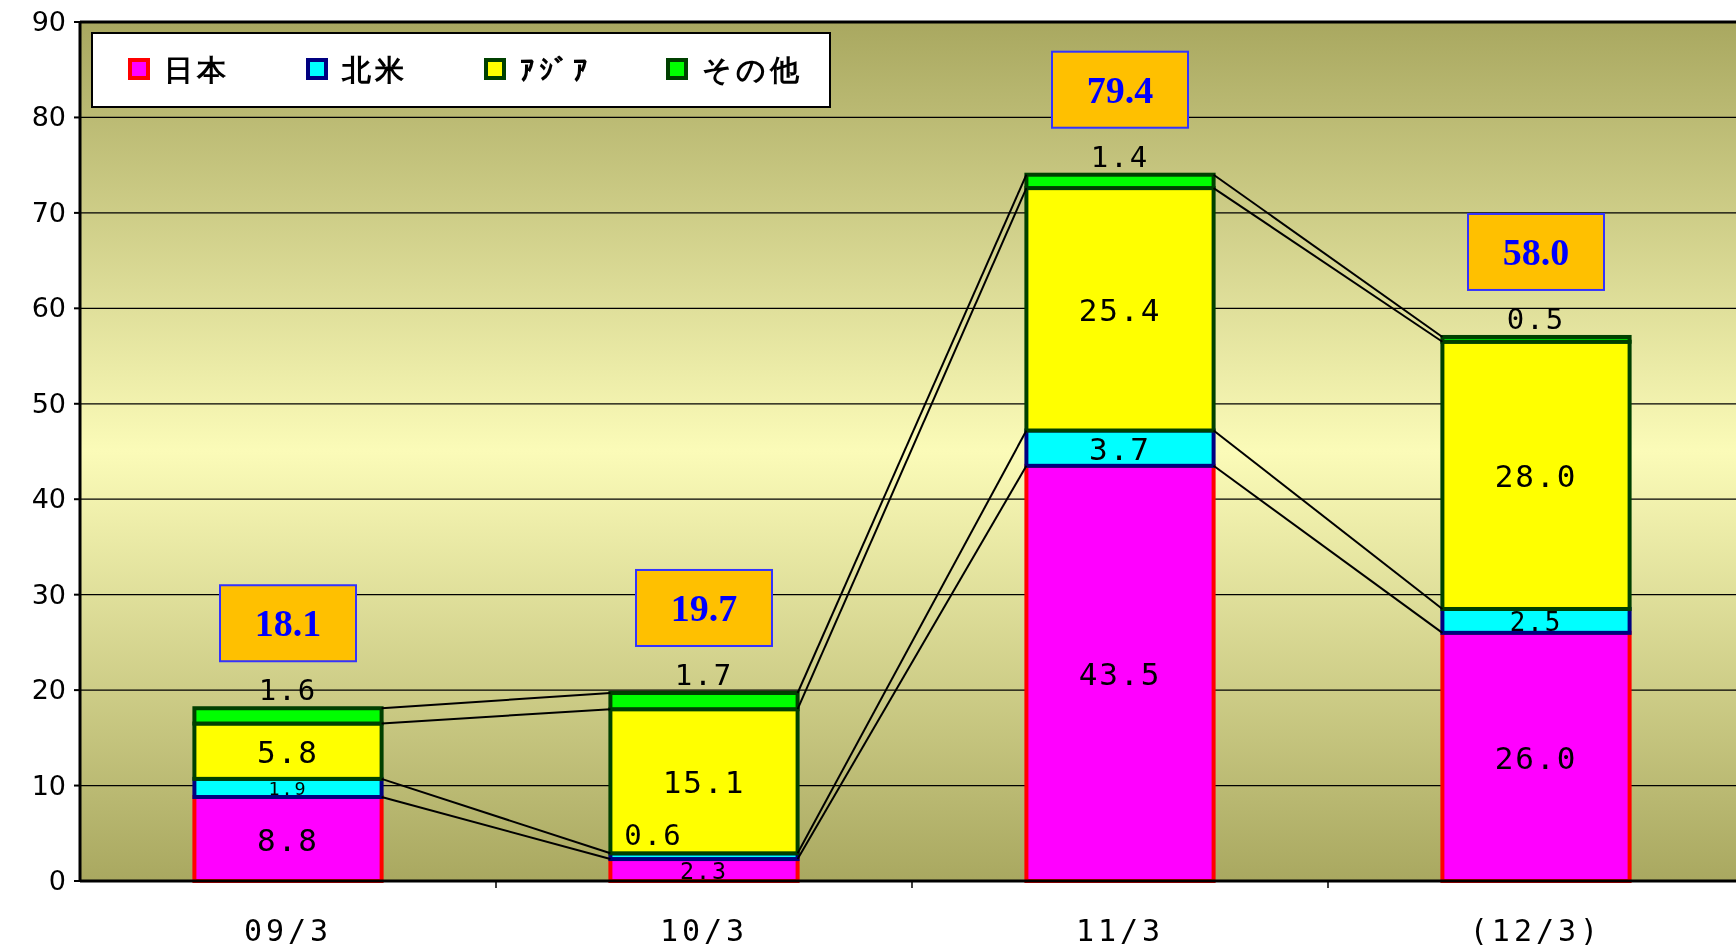 This screenshot has height=948, width=1736. What do you see at coordinates (288, 623) in the screenshot?
I see `annotation: 18.1` at bounding box center [288, 623].